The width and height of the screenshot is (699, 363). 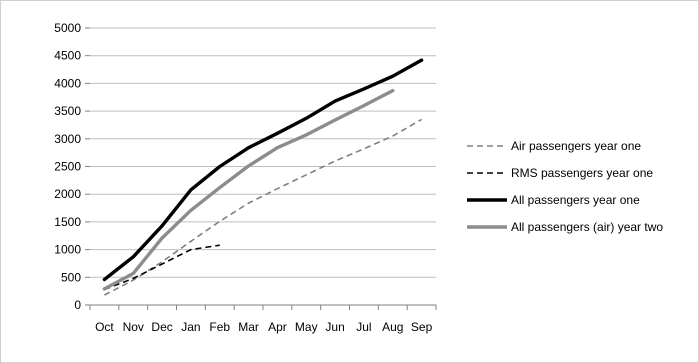 What do you see at coordinates (162, 267) in the screenshot?
I see `series-line-rms-passengers-year-one` at bounding box center [162, 267].